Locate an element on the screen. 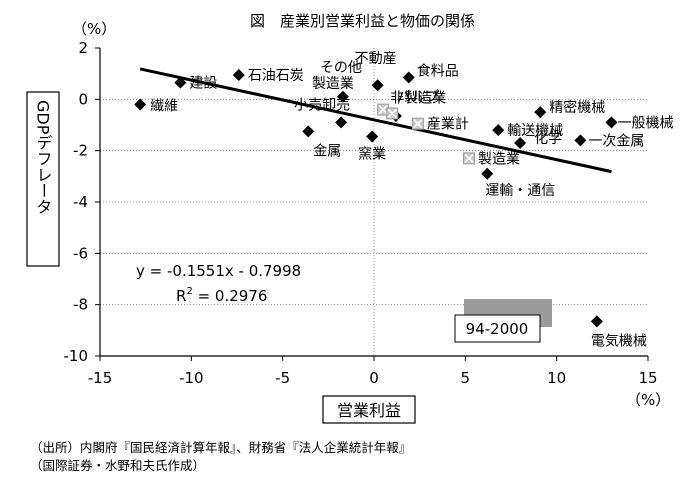 Image resolution: width=700 pixels, height=493 pixels. x-unit: （%） is located at coordinates (648, 400).